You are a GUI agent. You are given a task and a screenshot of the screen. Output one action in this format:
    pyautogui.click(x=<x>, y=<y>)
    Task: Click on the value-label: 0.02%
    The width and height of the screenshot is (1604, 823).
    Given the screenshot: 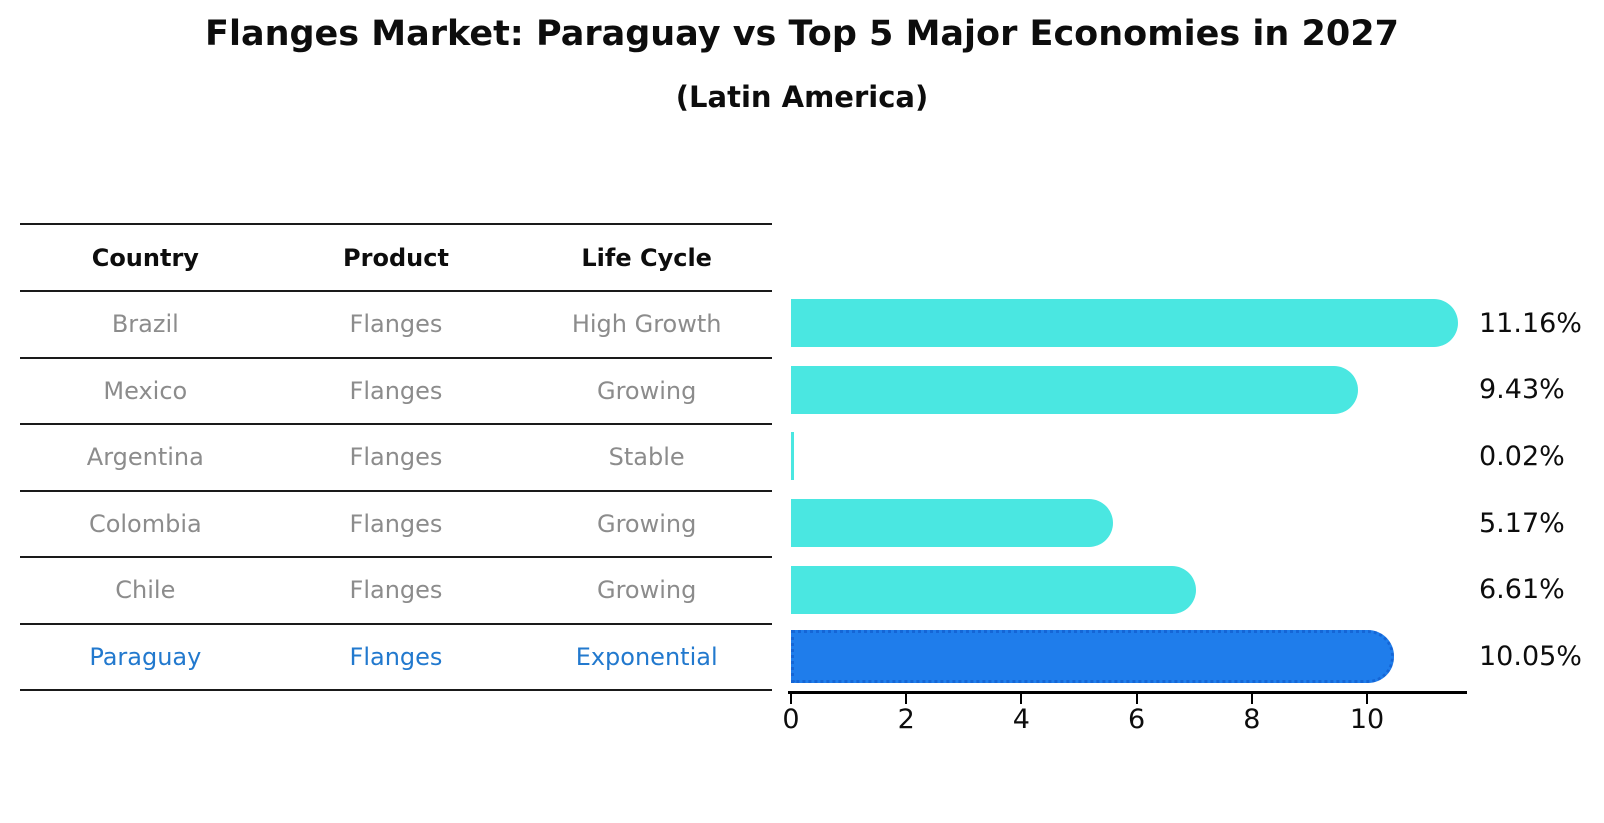 What is the action you would take?
    pyautogui.click(x=1522, y=456)
    